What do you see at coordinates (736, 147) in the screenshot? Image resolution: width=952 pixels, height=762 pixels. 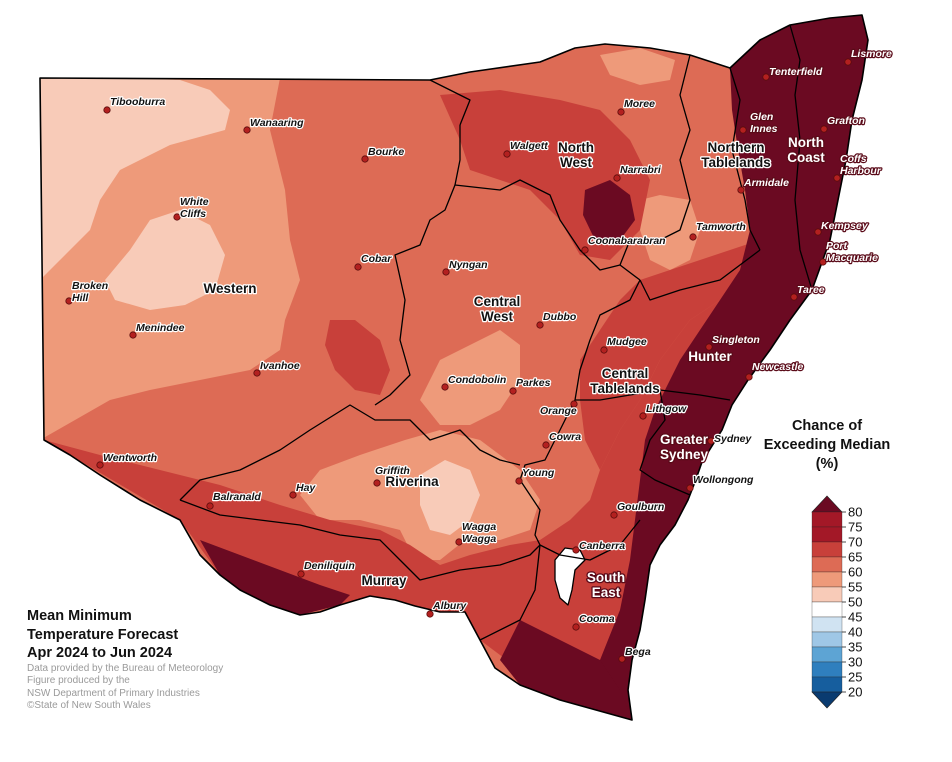 I see `region-label-northern-tablelands-line-1: Northern` at bounding box center [736, 147].